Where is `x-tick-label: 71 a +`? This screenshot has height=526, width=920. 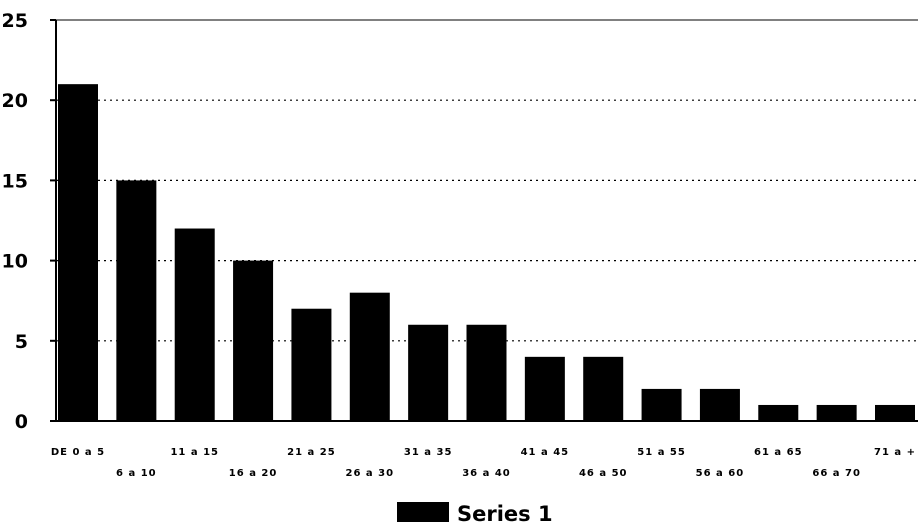
x-tick-label: 71 a + is located at coordinates (895, 452).